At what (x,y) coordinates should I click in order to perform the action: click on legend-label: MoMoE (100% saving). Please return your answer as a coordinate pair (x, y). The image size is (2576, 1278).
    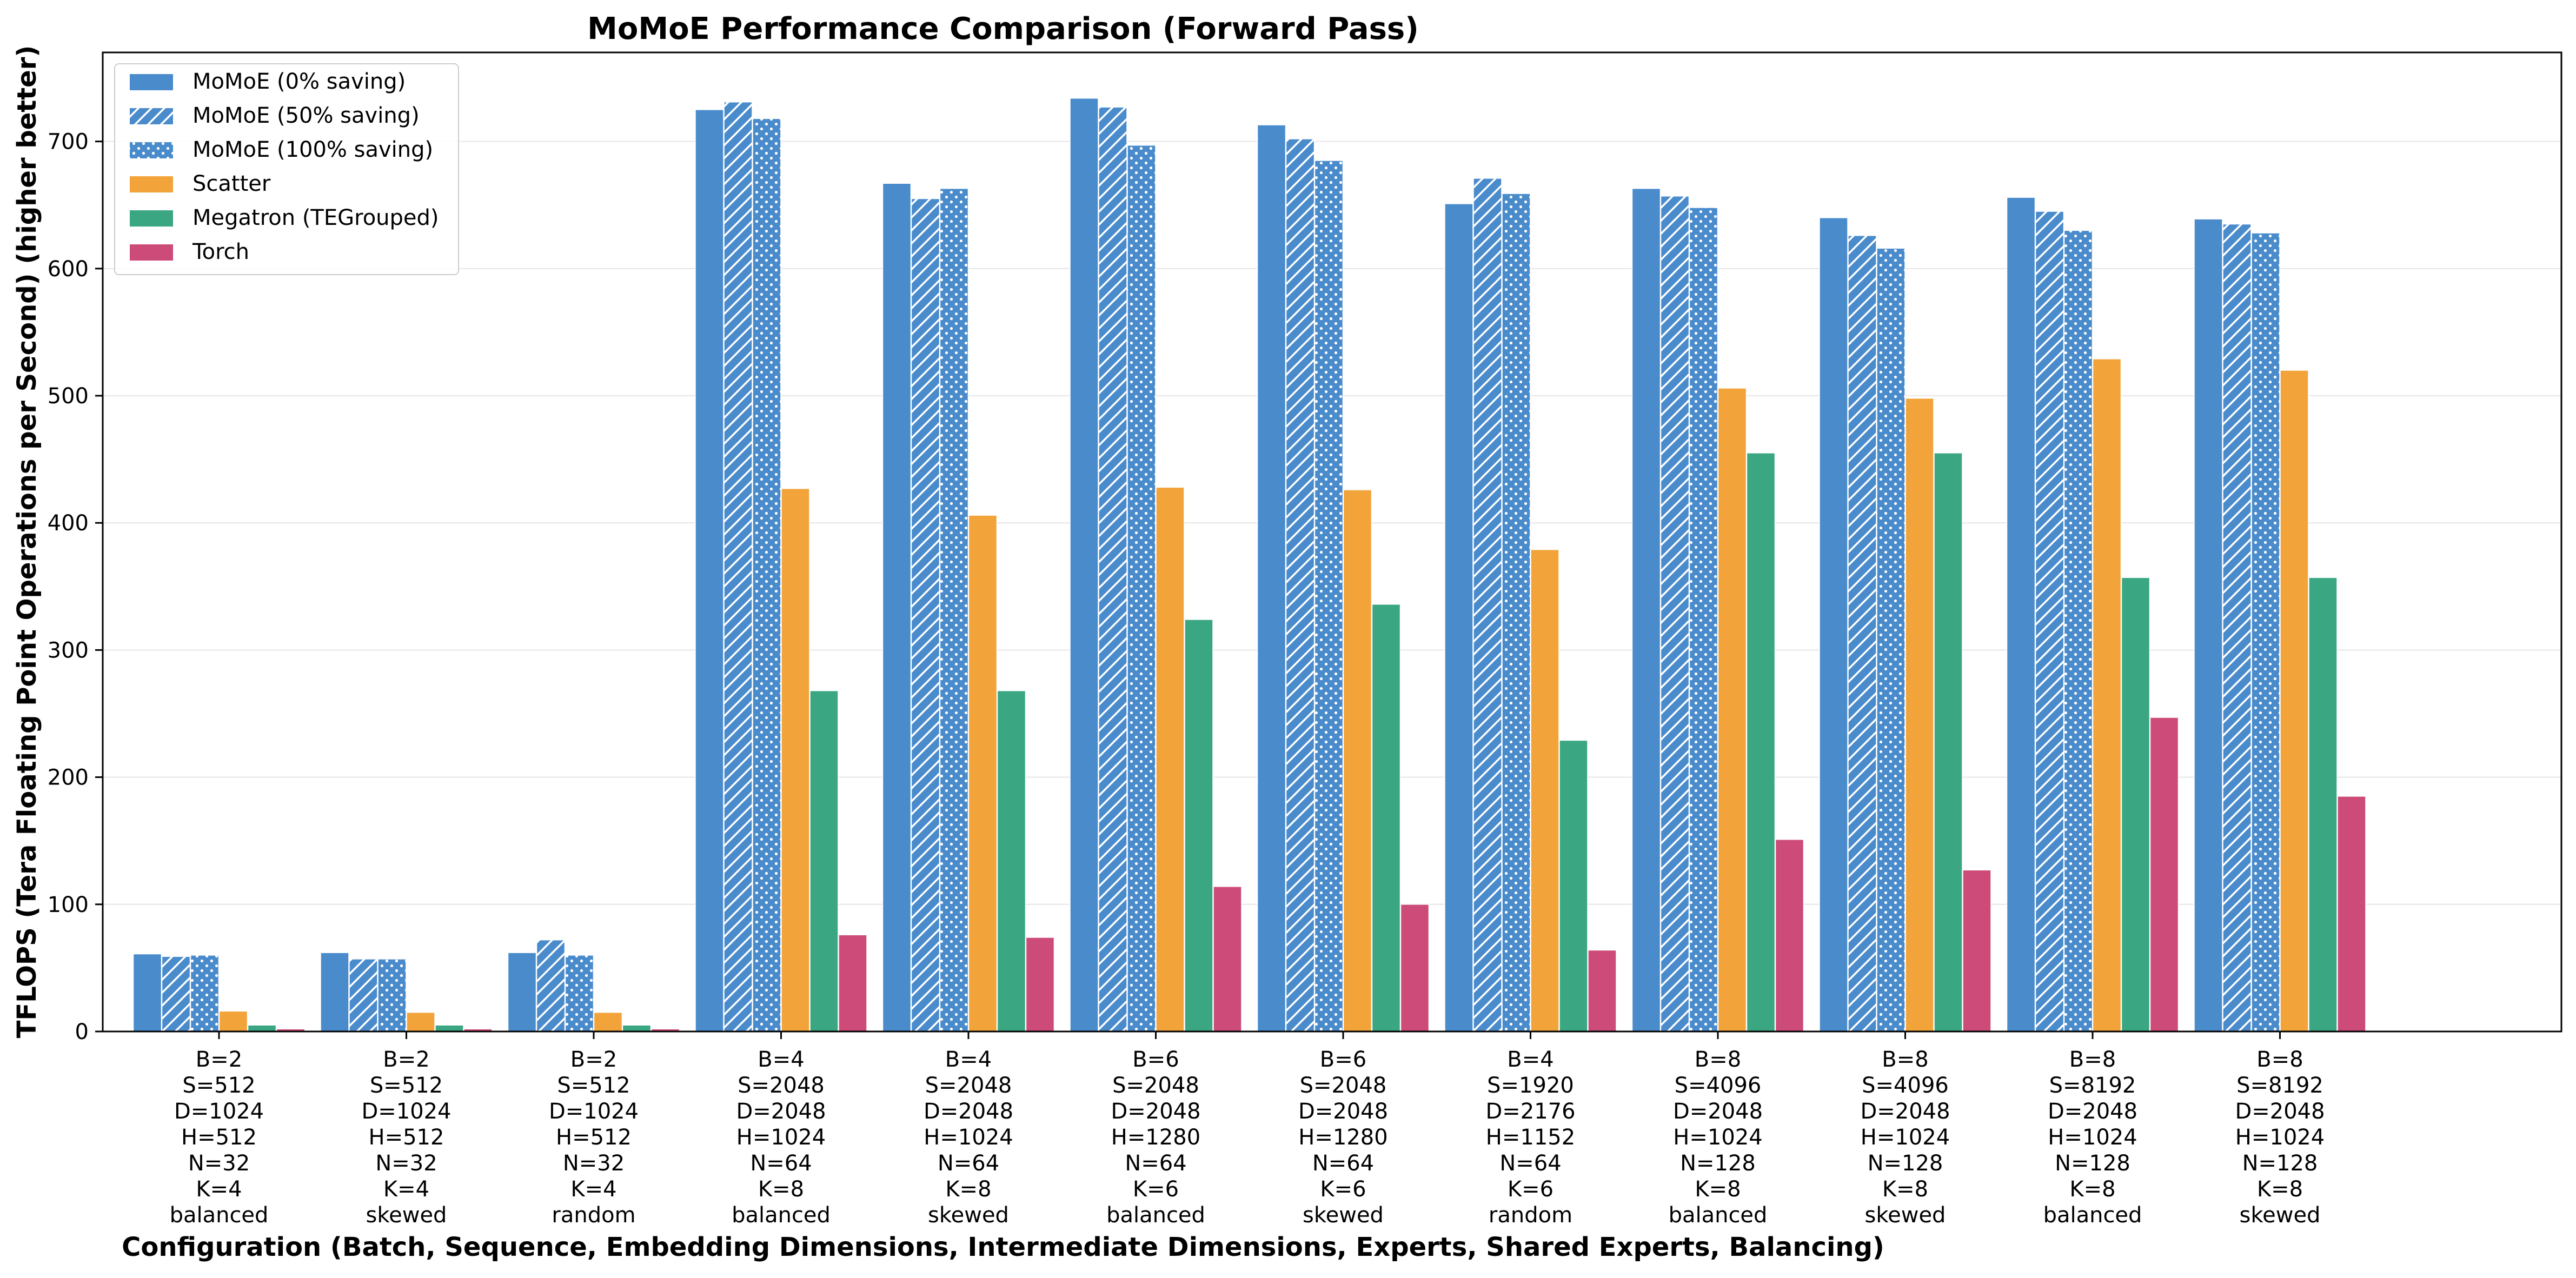
    Looking at the image, I should click on (312, 149).